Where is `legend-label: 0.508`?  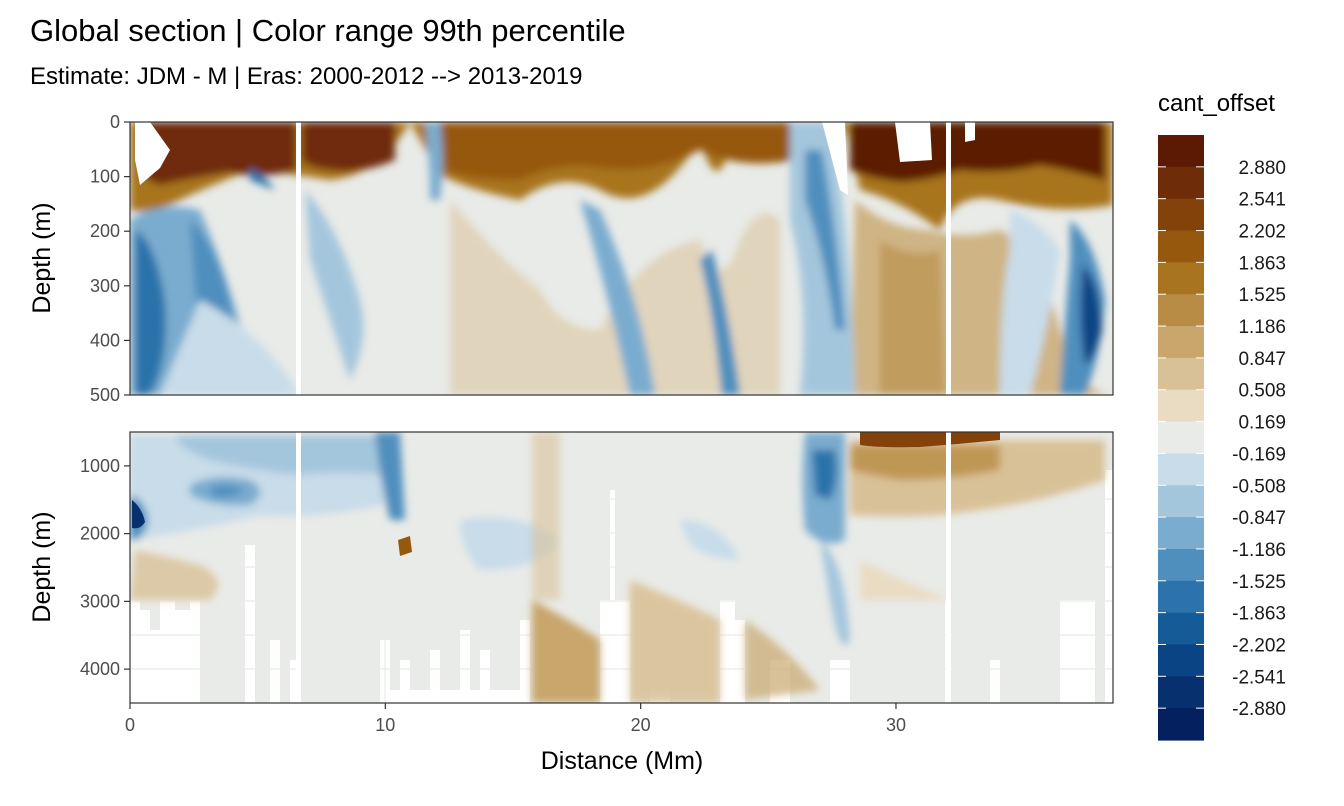 legend-label: 0.508 is located at coordinates (1262, 391).